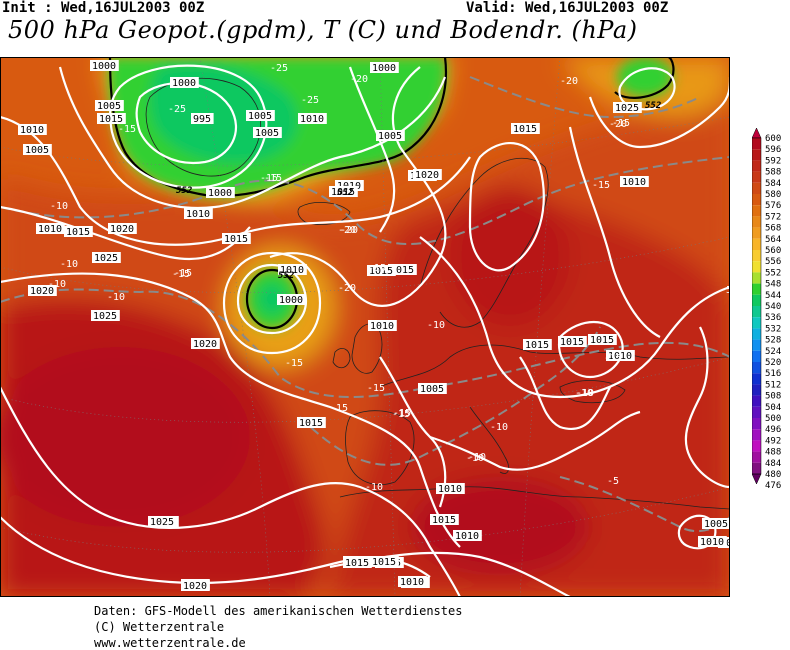 The height and width of the screenshot is (650, 790). I want to click on legend-tick-label: 496, so click(773, 430).